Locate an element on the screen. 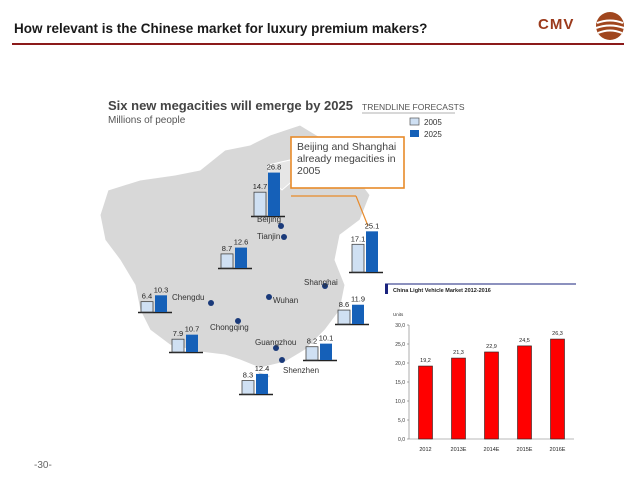  vehicle-value-label: 19,2 is located at coordinates (425, 361).